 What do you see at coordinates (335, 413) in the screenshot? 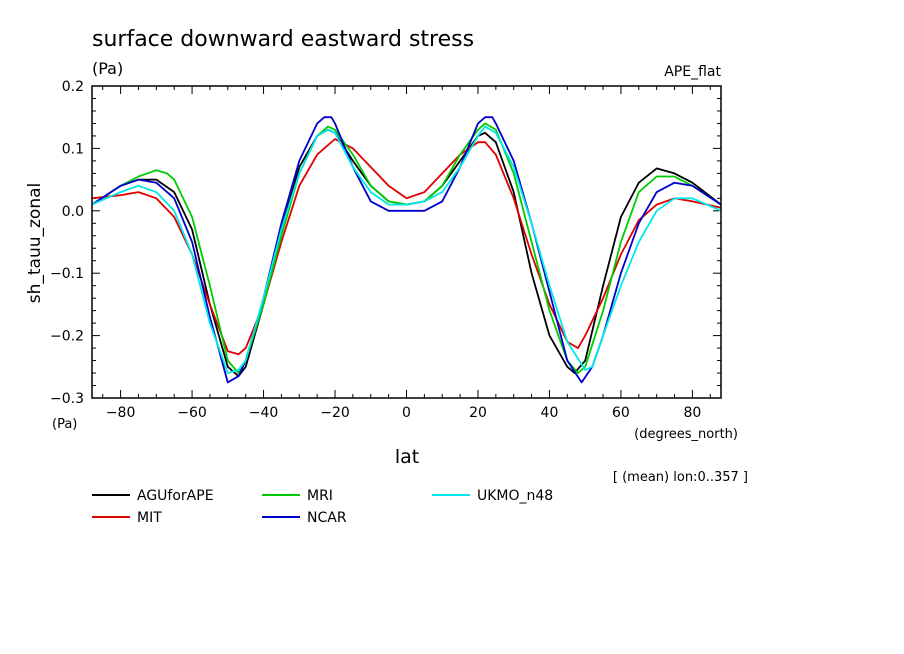
I see `x-tick-label: −20` at bounding box center [335, 413].